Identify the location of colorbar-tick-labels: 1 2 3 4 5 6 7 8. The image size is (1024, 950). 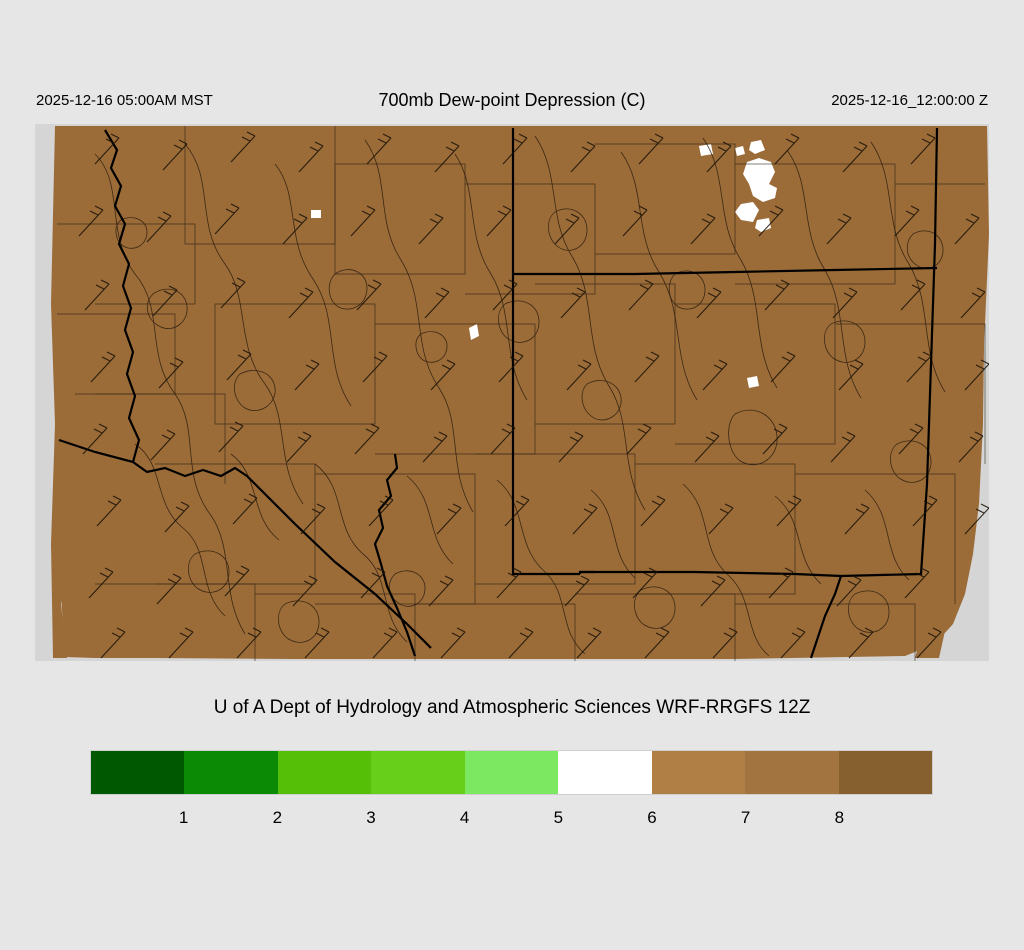
(511, 820).